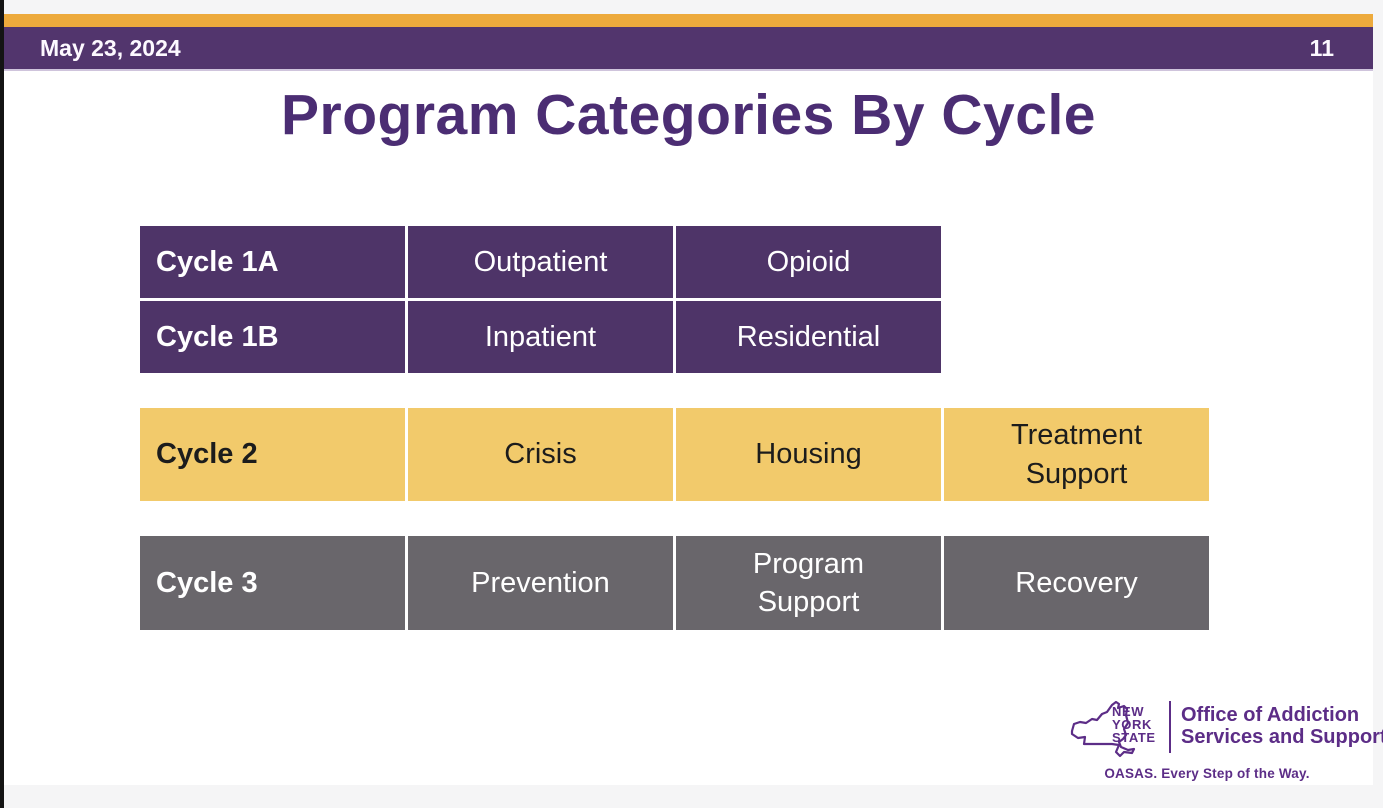 This screenshot has height=808, width=1383. I want to click on slide-page-number: 11, so click(1321, 47).